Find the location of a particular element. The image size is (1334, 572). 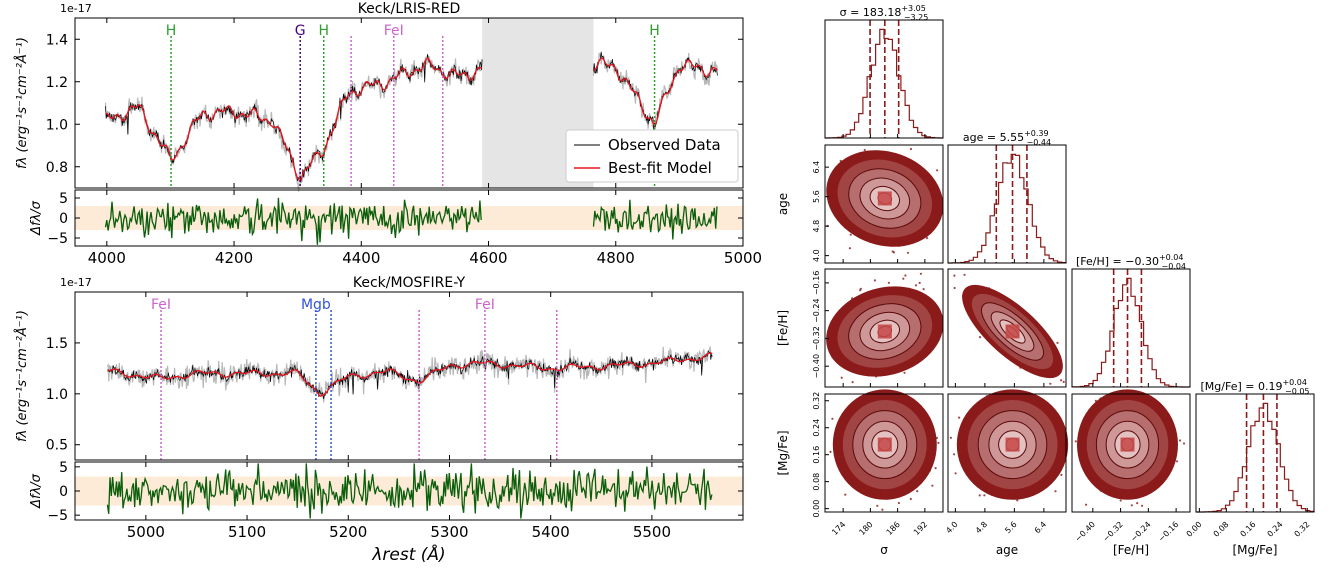

x-tick-label: 174 is located at coordinates (838, 528).